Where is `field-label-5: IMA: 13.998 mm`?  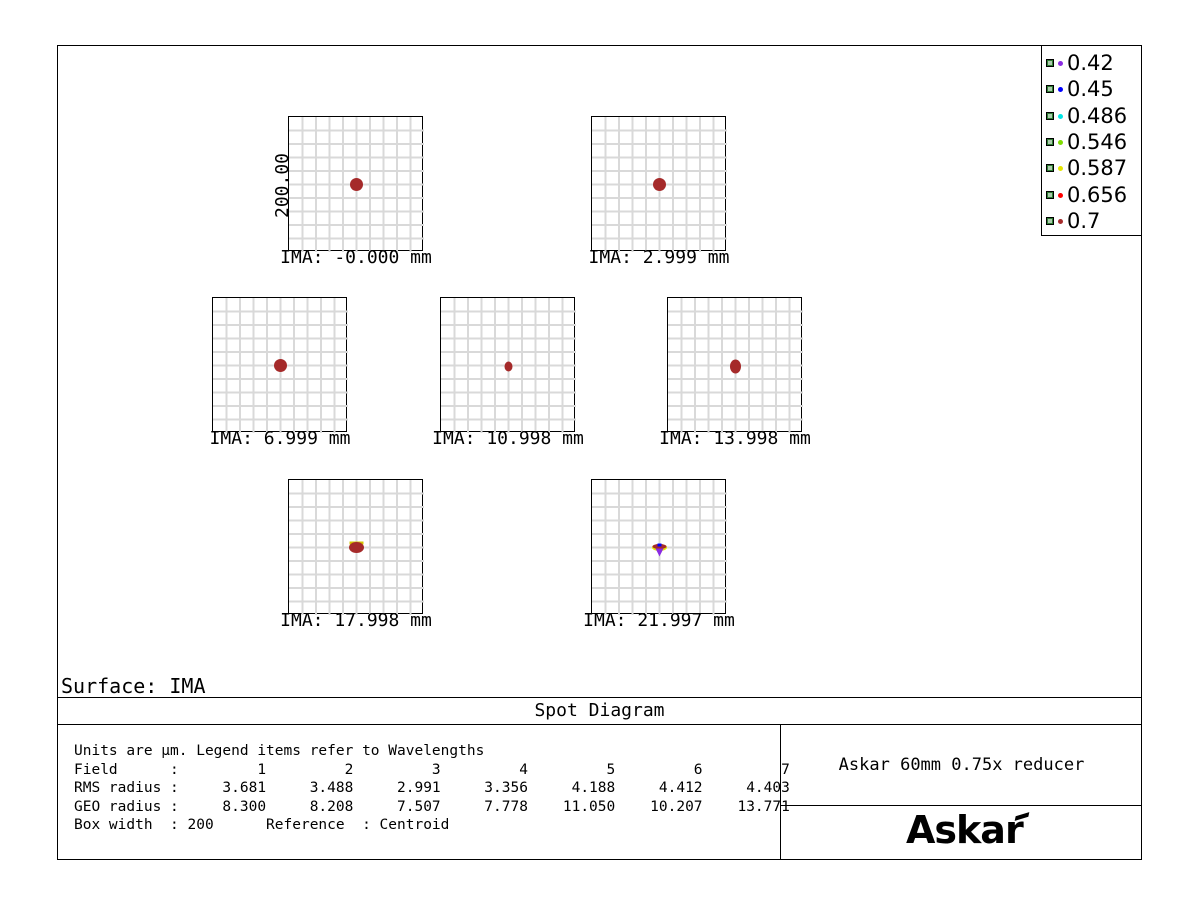
field-label-5: IMA: 13.998 mm is located at coordinates (735, 438).